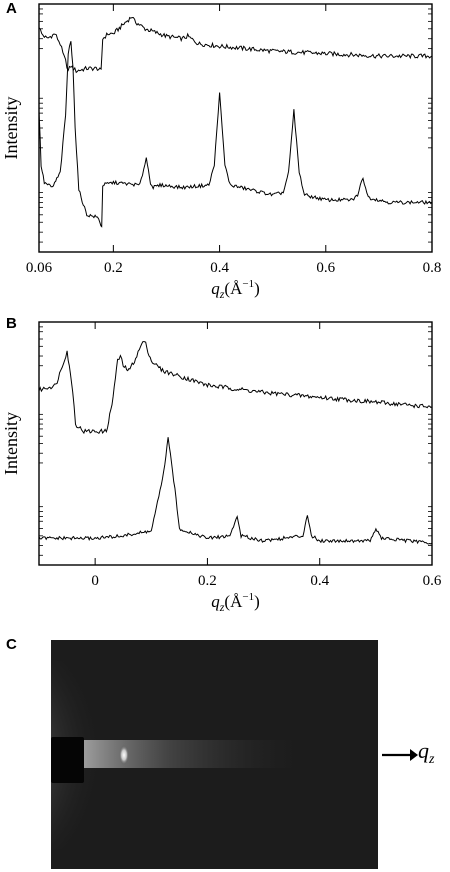 The width and height of the screenshot is (450, 872). Describe the element at coordinates (400, 755) in the screenshot. I see `qz-direction-arrow` at that location.